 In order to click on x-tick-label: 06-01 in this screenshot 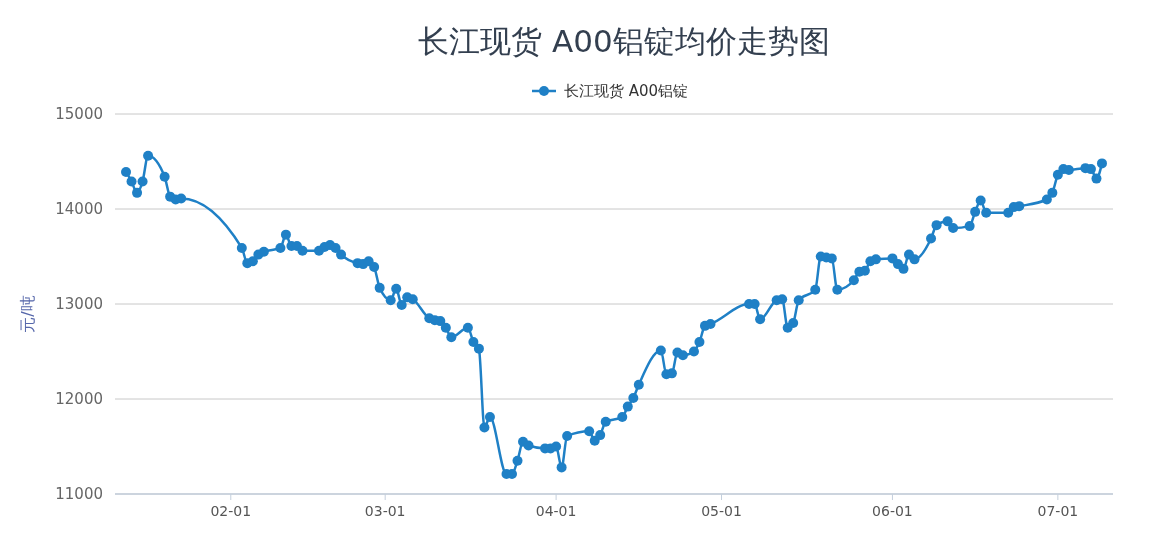, I will do `click(892, 511)`.